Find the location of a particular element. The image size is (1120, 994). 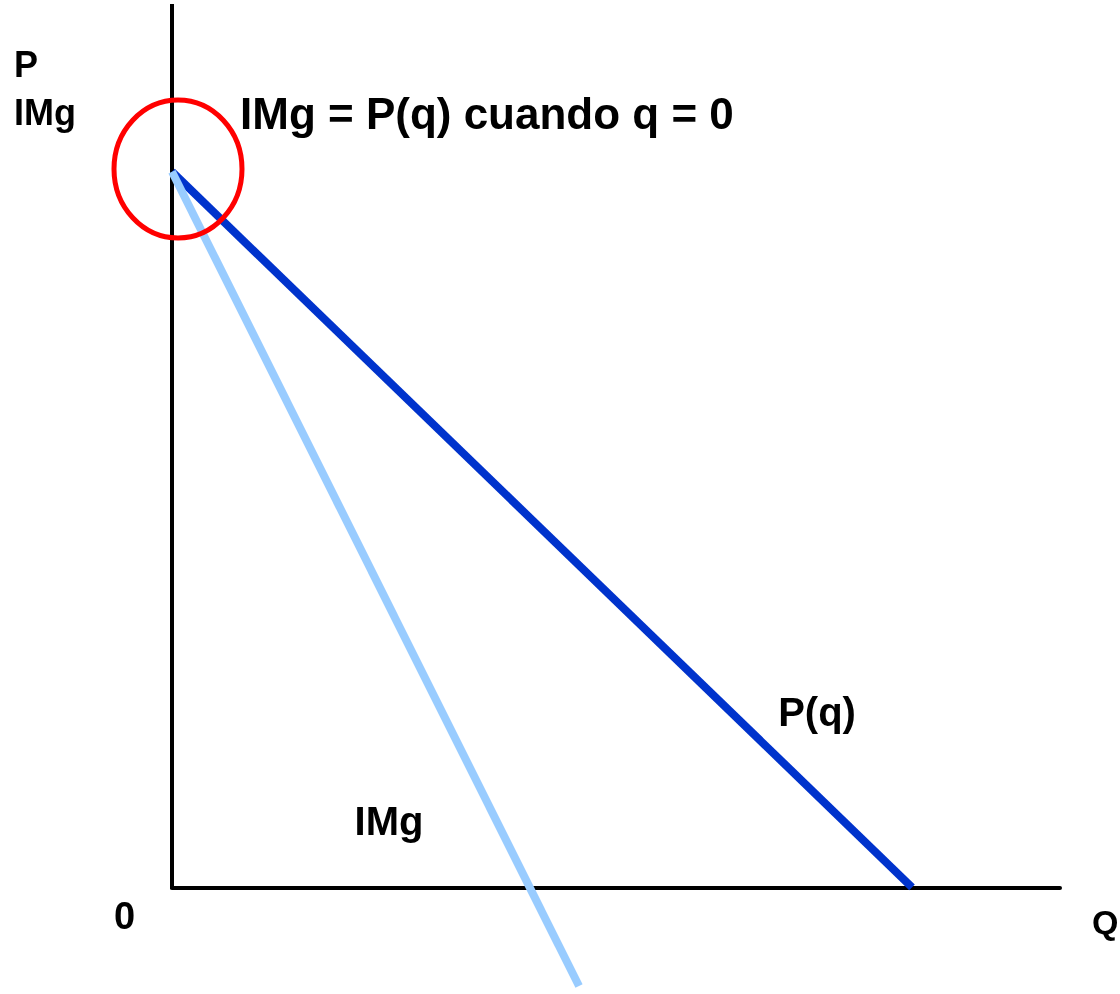

x-axis-title: Q is located at coordinates (1105, 922).